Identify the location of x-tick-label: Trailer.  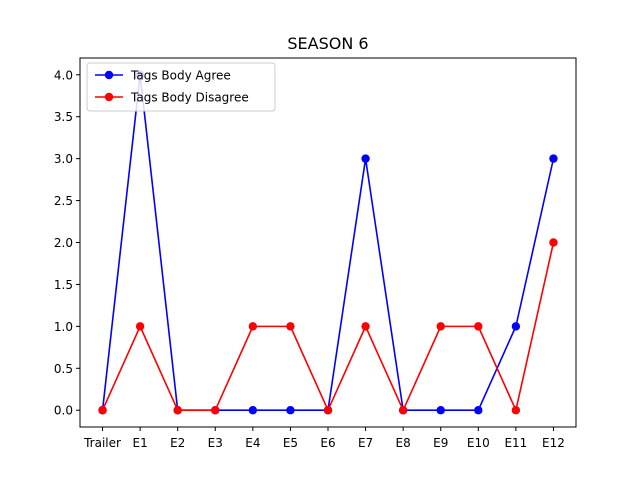
(102, 443).